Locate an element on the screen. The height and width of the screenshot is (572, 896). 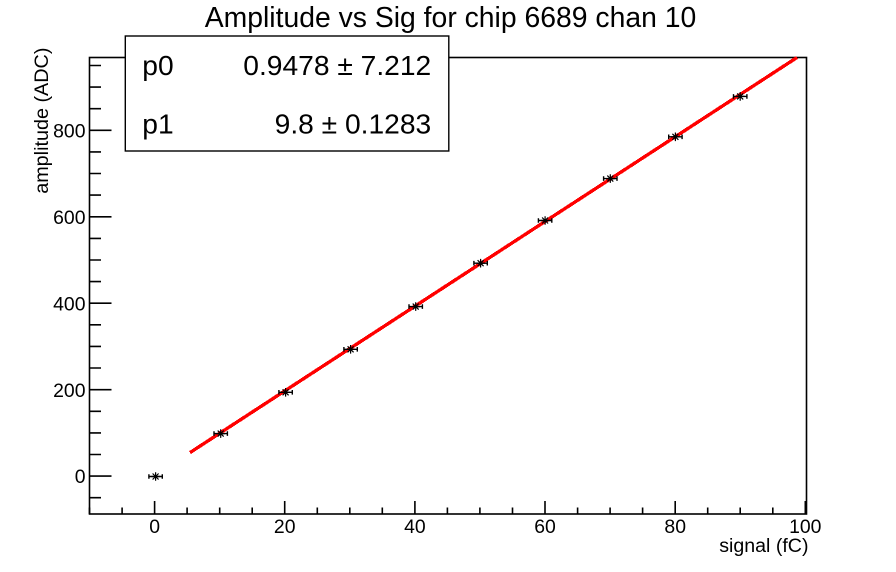
svg-text: 600 is located at coordinates (69, 218).